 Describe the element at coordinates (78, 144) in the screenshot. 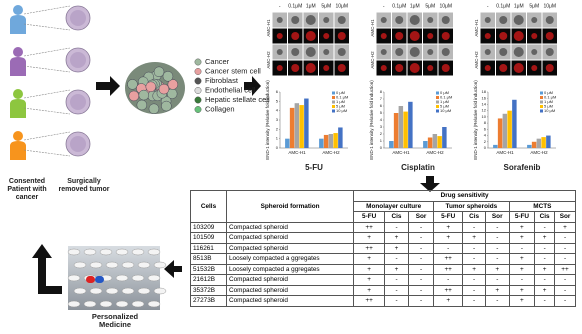

I see `tissue-core` at that location.